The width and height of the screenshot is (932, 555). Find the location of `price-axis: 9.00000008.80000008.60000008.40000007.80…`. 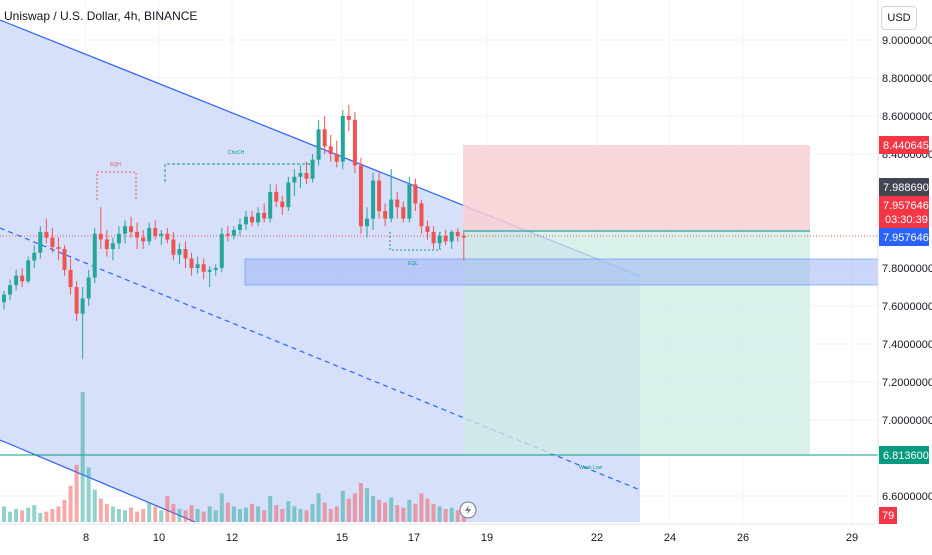

price-axis: 9.00000008.80000008.60000008.40000007.80… is located at coordinates (907, 269).